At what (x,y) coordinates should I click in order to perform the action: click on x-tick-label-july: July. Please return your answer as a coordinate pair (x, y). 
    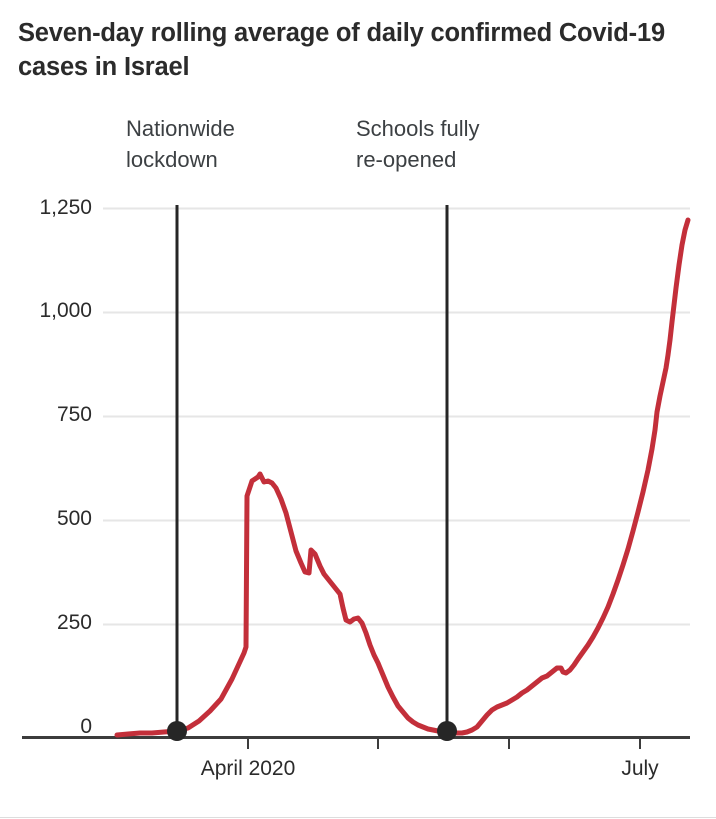
    Looking at the image, I should click on (640, 768).